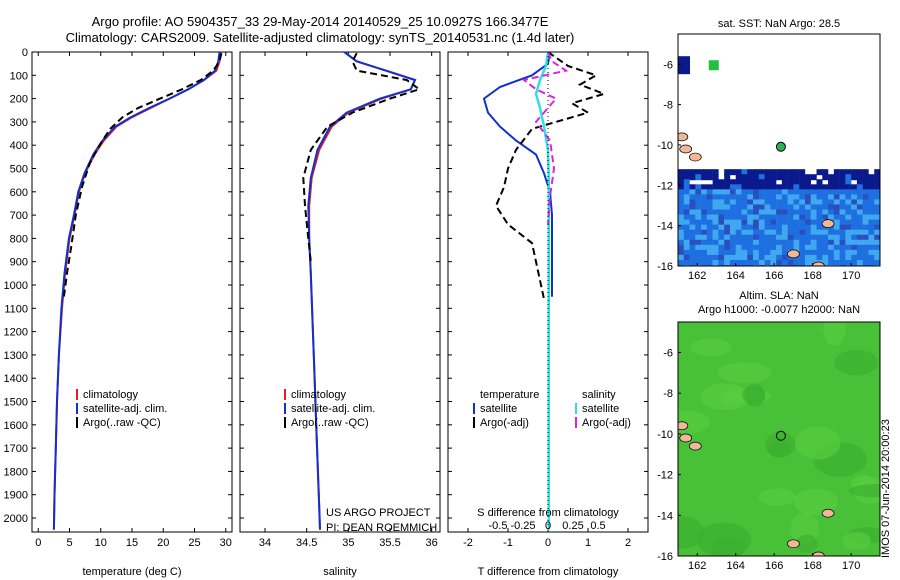 The width and height of the screenshot is (900, 580). Describe the element at coordinates (19, 76) in the screenshot. I see `y-tick-label: 100` at that location.